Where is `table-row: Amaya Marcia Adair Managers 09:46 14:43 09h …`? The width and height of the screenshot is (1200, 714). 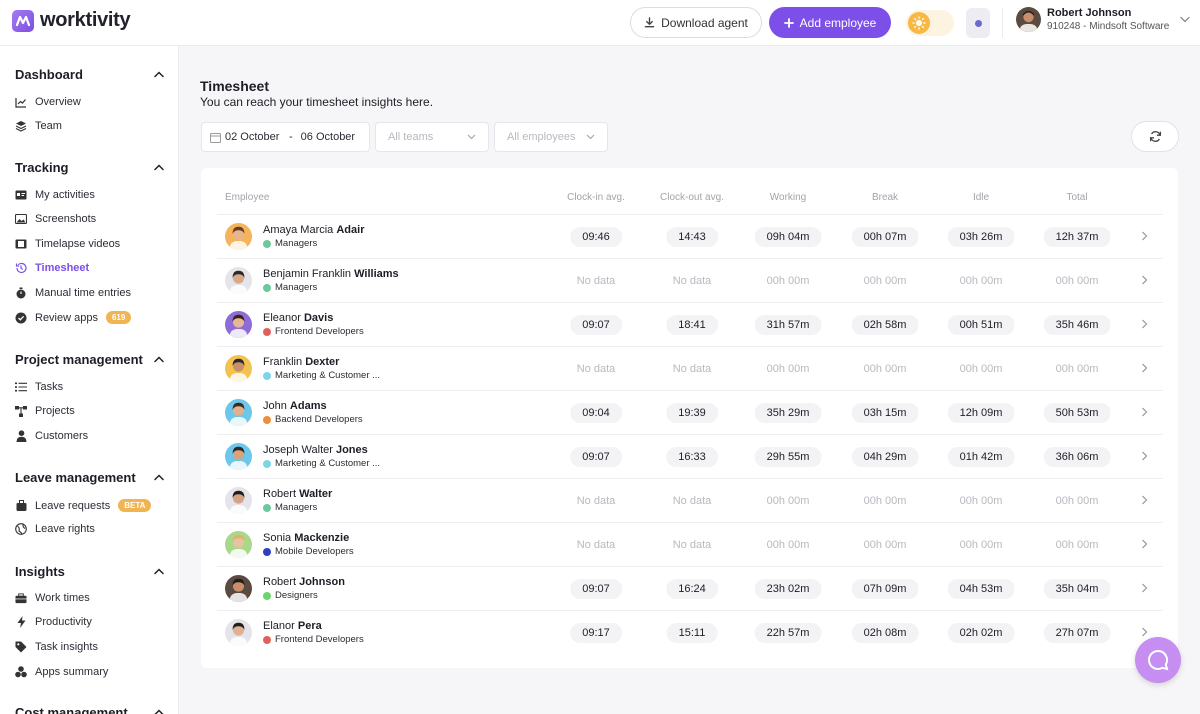
table-row: Amaya Marcia Adair Managers 09:46 14:43 09h … is located at coordinates (690, 236).